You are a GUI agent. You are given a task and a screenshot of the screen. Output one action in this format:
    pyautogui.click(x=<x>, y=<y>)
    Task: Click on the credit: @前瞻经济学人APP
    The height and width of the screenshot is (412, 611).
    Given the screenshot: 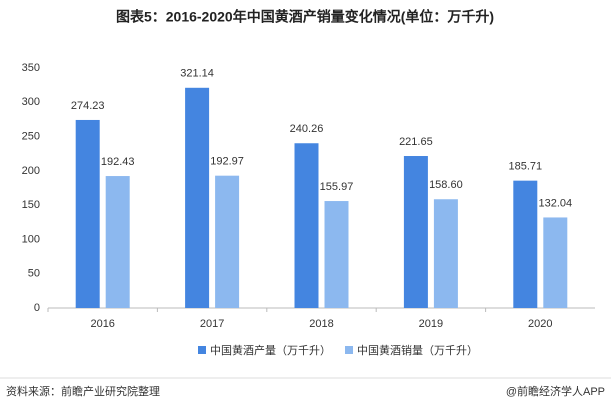 What is the action you would take?
    pyautogui.click(x=555, y=391)
    